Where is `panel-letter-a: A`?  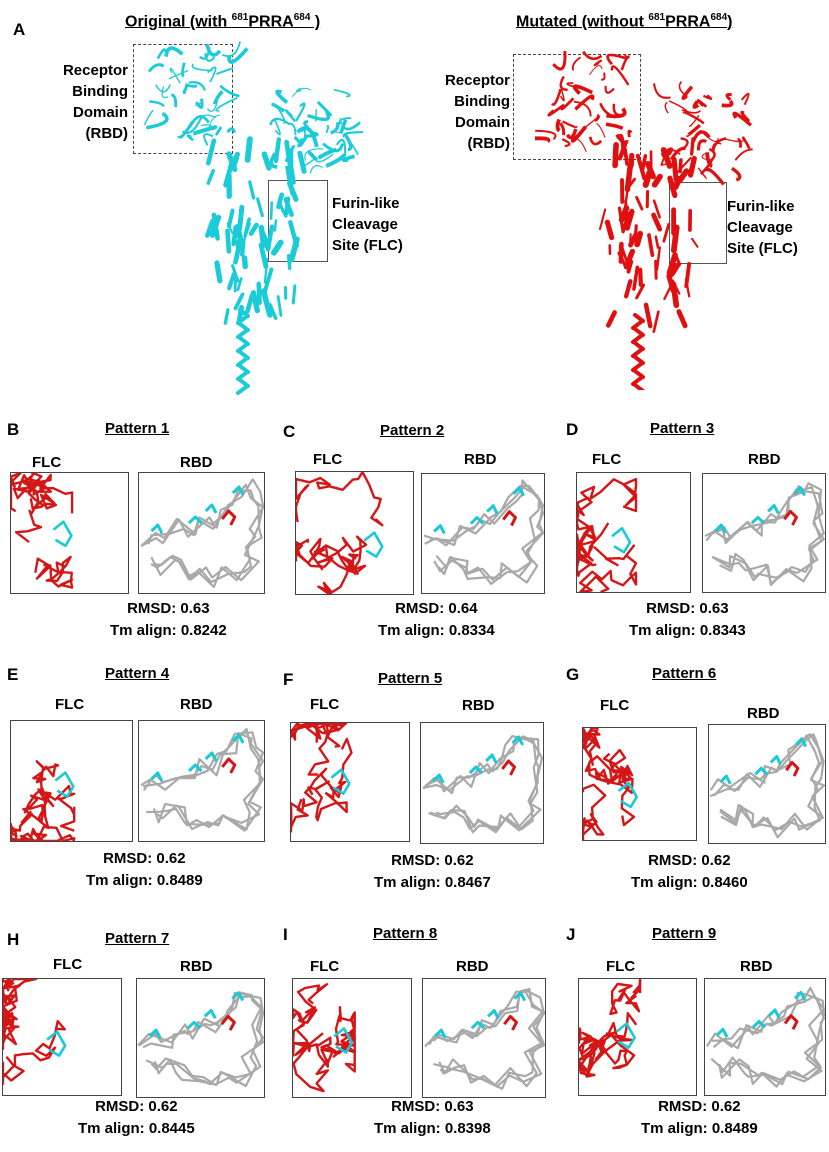 panel-letter-a: A is located at coordinates (19, 29).